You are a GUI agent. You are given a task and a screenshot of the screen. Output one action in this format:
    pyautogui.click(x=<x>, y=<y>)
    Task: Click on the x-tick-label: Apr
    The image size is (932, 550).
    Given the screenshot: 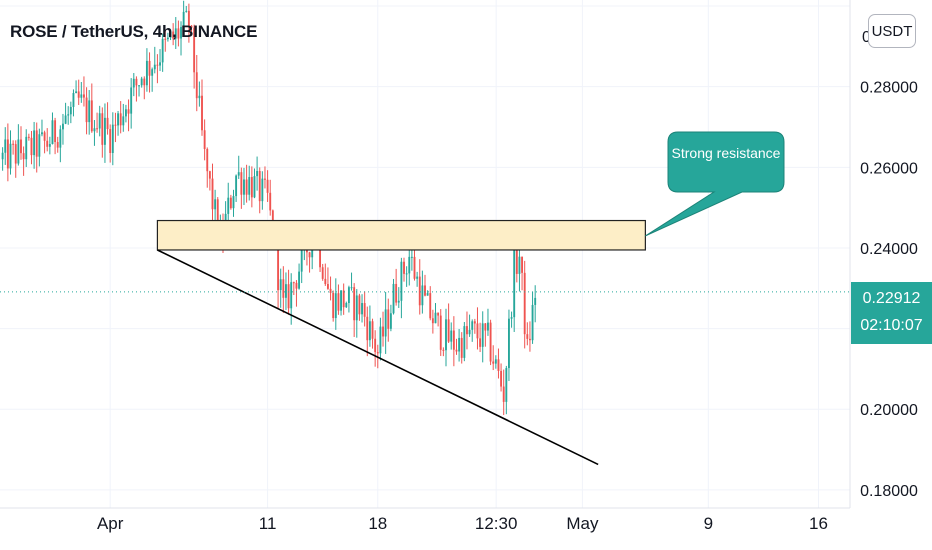 What is the action you would take?
    pyautogui.click(x=110, y=523)
    